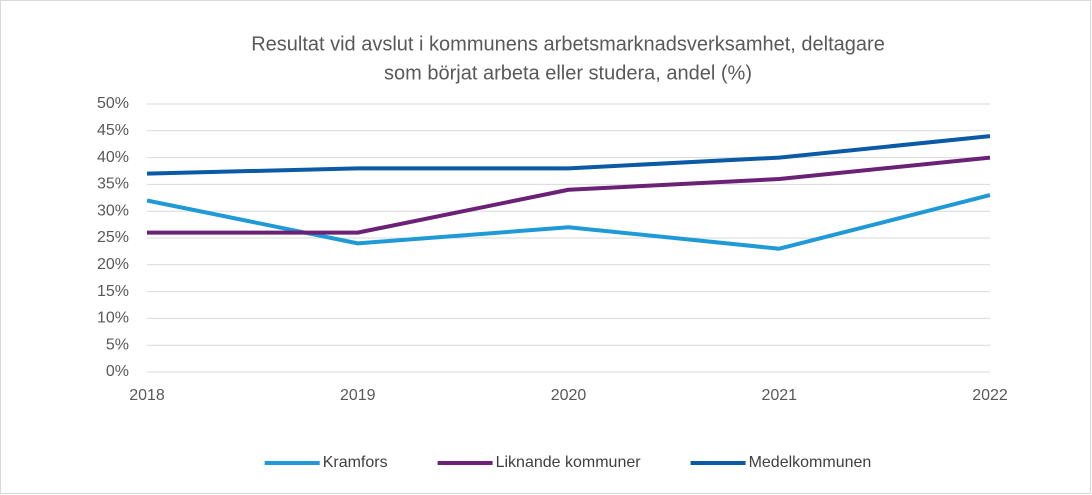 The image size is (1092, 495). I want to click on legend-label: Liknande kommuner, so click(569, 462).